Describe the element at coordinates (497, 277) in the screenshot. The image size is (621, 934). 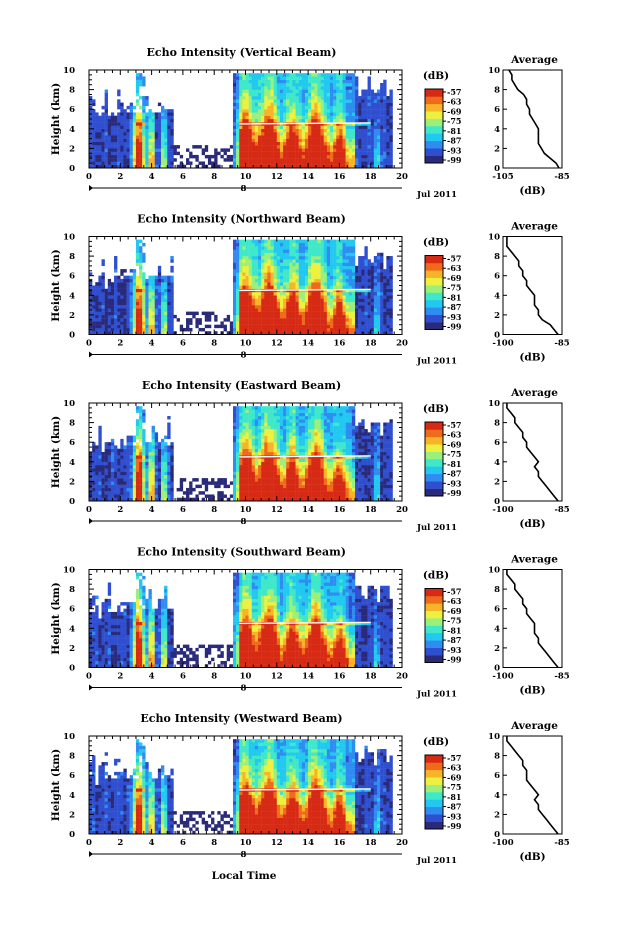
I see `avg-y-tick-label: 6` at that location.